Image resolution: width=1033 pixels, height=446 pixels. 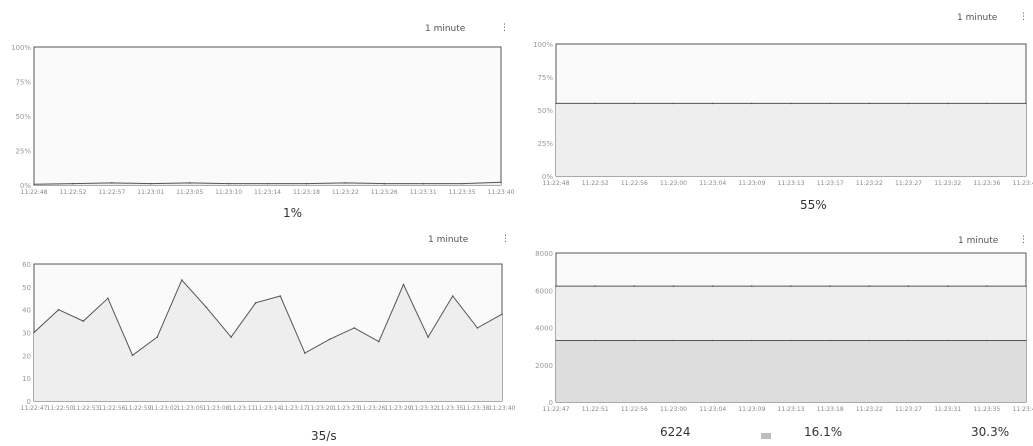 I want to click on x-tick-label: 11:23:10, so click(x=228, y=192).